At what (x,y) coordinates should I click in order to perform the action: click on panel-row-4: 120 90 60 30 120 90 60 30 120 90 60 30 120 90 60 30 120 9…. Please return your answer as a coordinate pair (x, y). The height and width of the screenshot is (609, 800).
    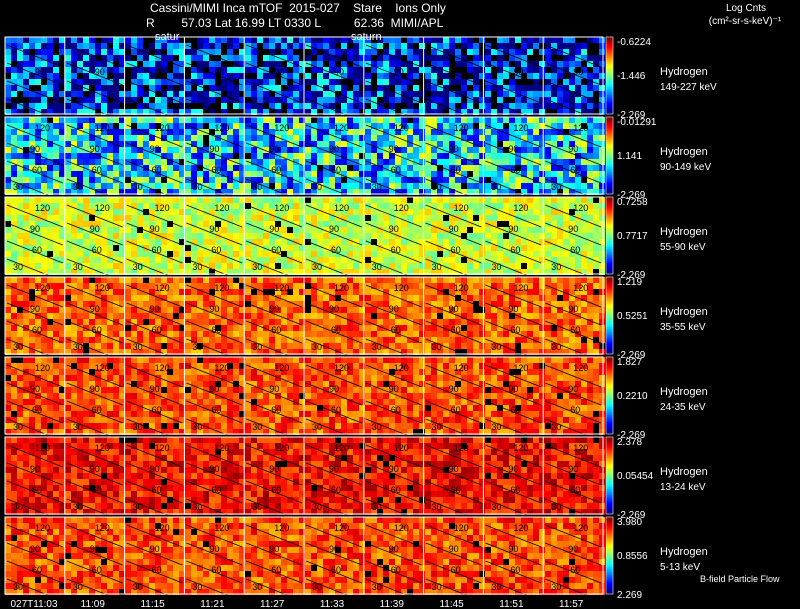
    Looking at the image, I should click on (356, 319).